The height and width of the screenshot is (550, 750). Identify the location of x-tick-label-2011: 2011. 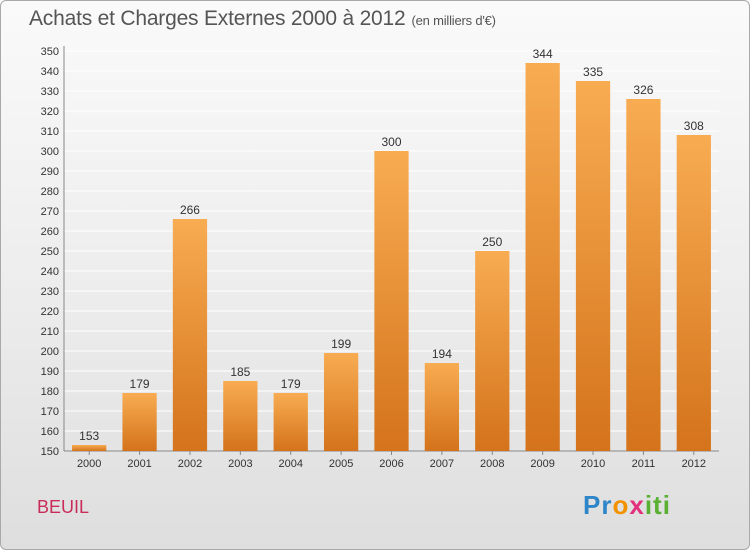
(644, 464).